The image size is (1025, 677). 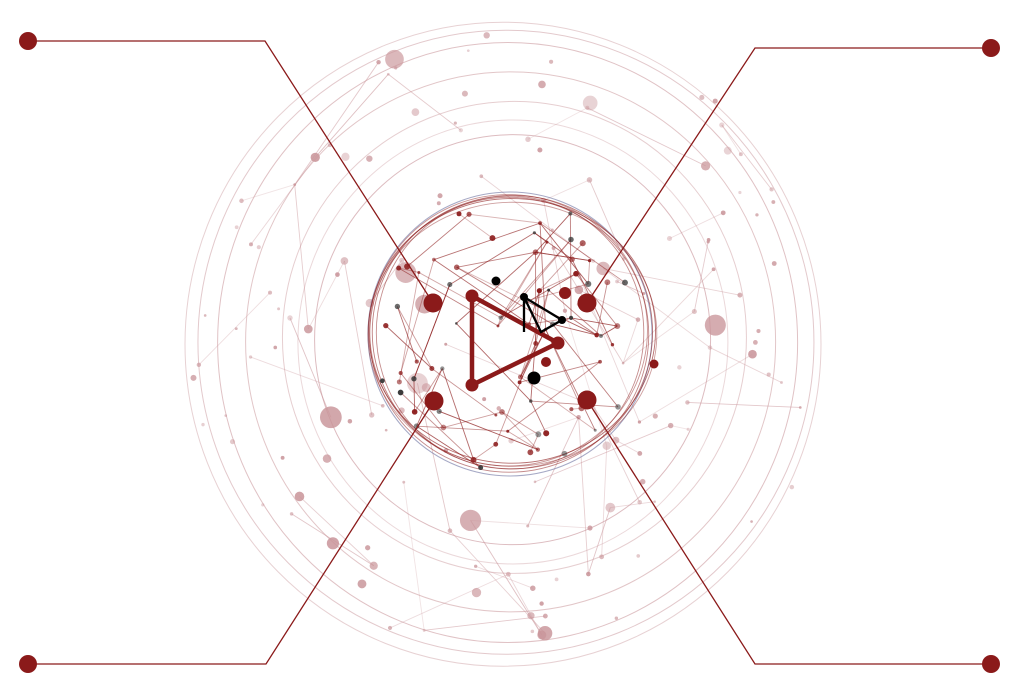 I want to click on red-dot-edge, so click(x=654, y=364).